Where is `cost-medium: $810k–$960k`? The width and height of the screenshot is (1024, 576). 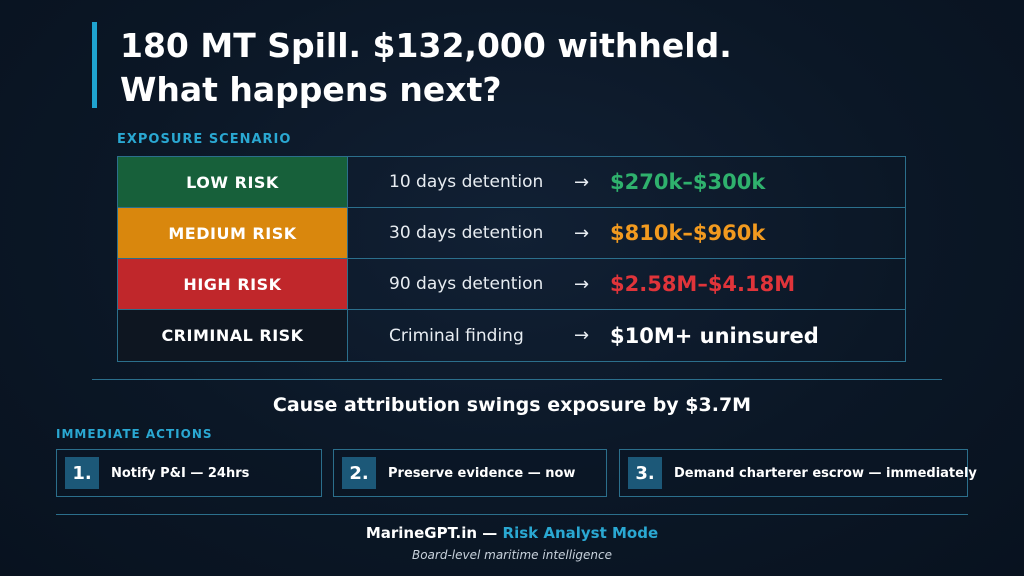
cost-medium: $810k–$960k is located at coordinates (688, 233).